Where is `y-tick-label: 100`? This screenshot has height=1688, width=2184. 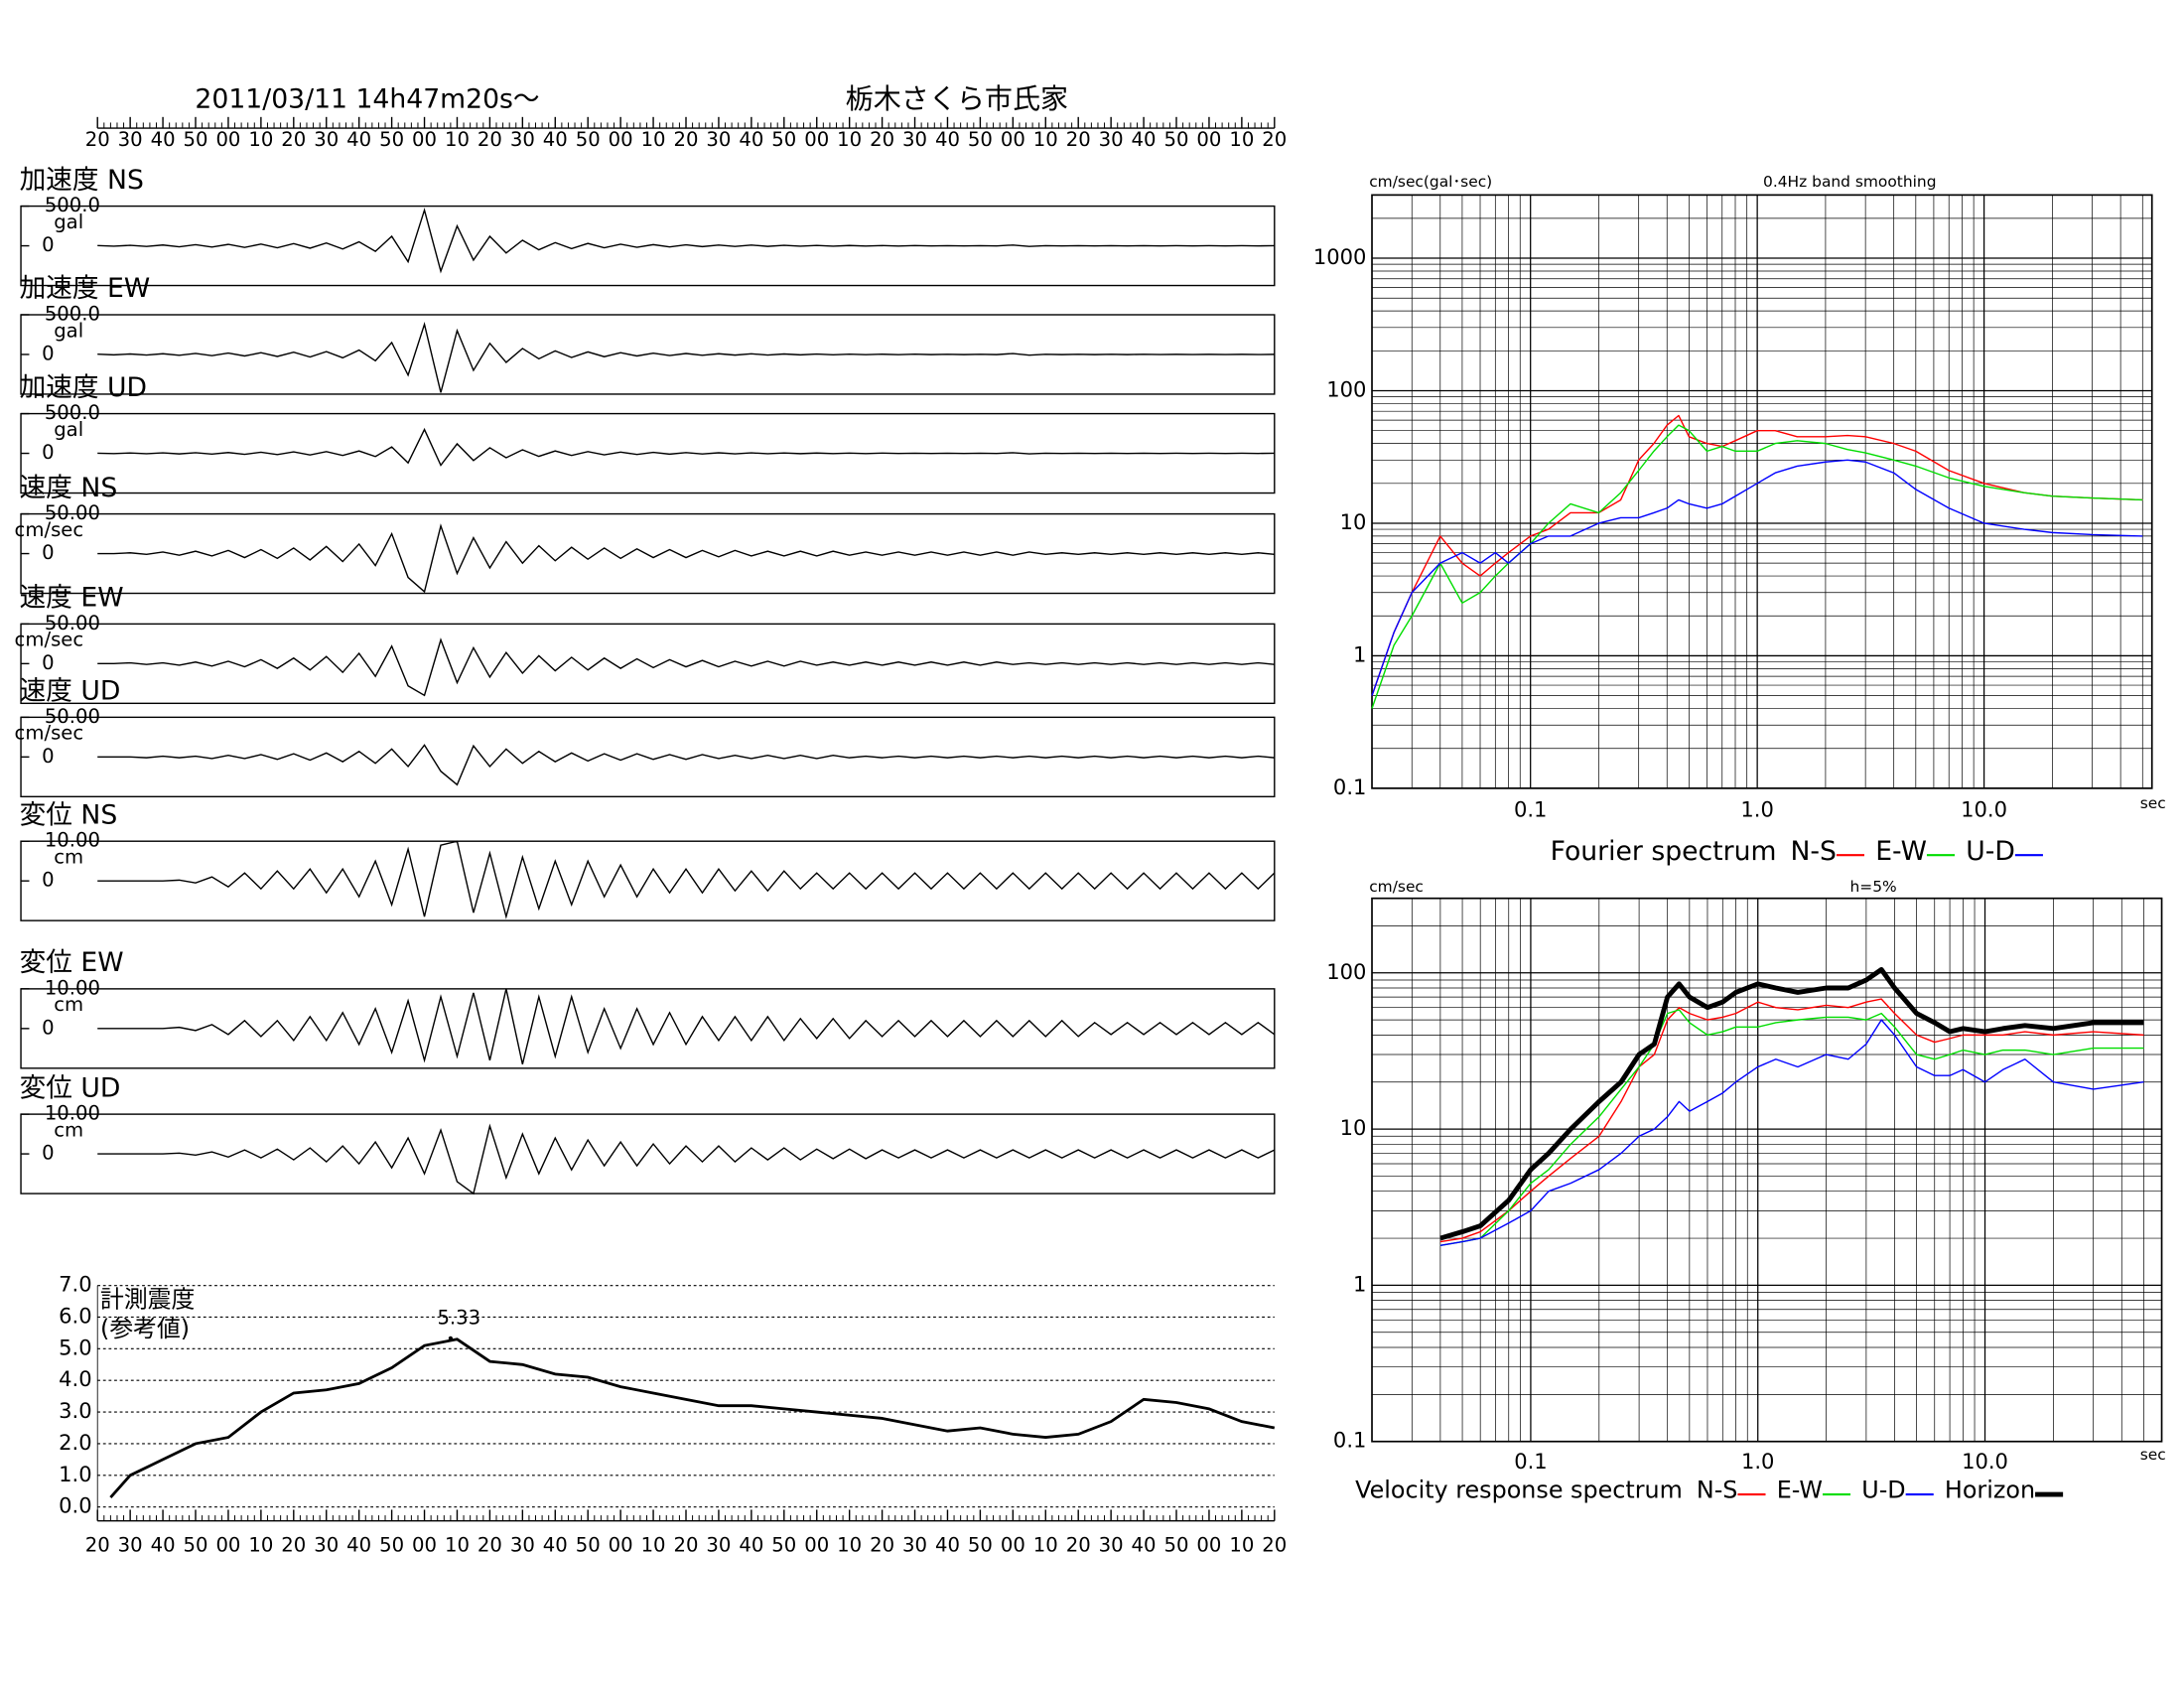
y-tick-label: 100 is located at coordinates (1346, 389).